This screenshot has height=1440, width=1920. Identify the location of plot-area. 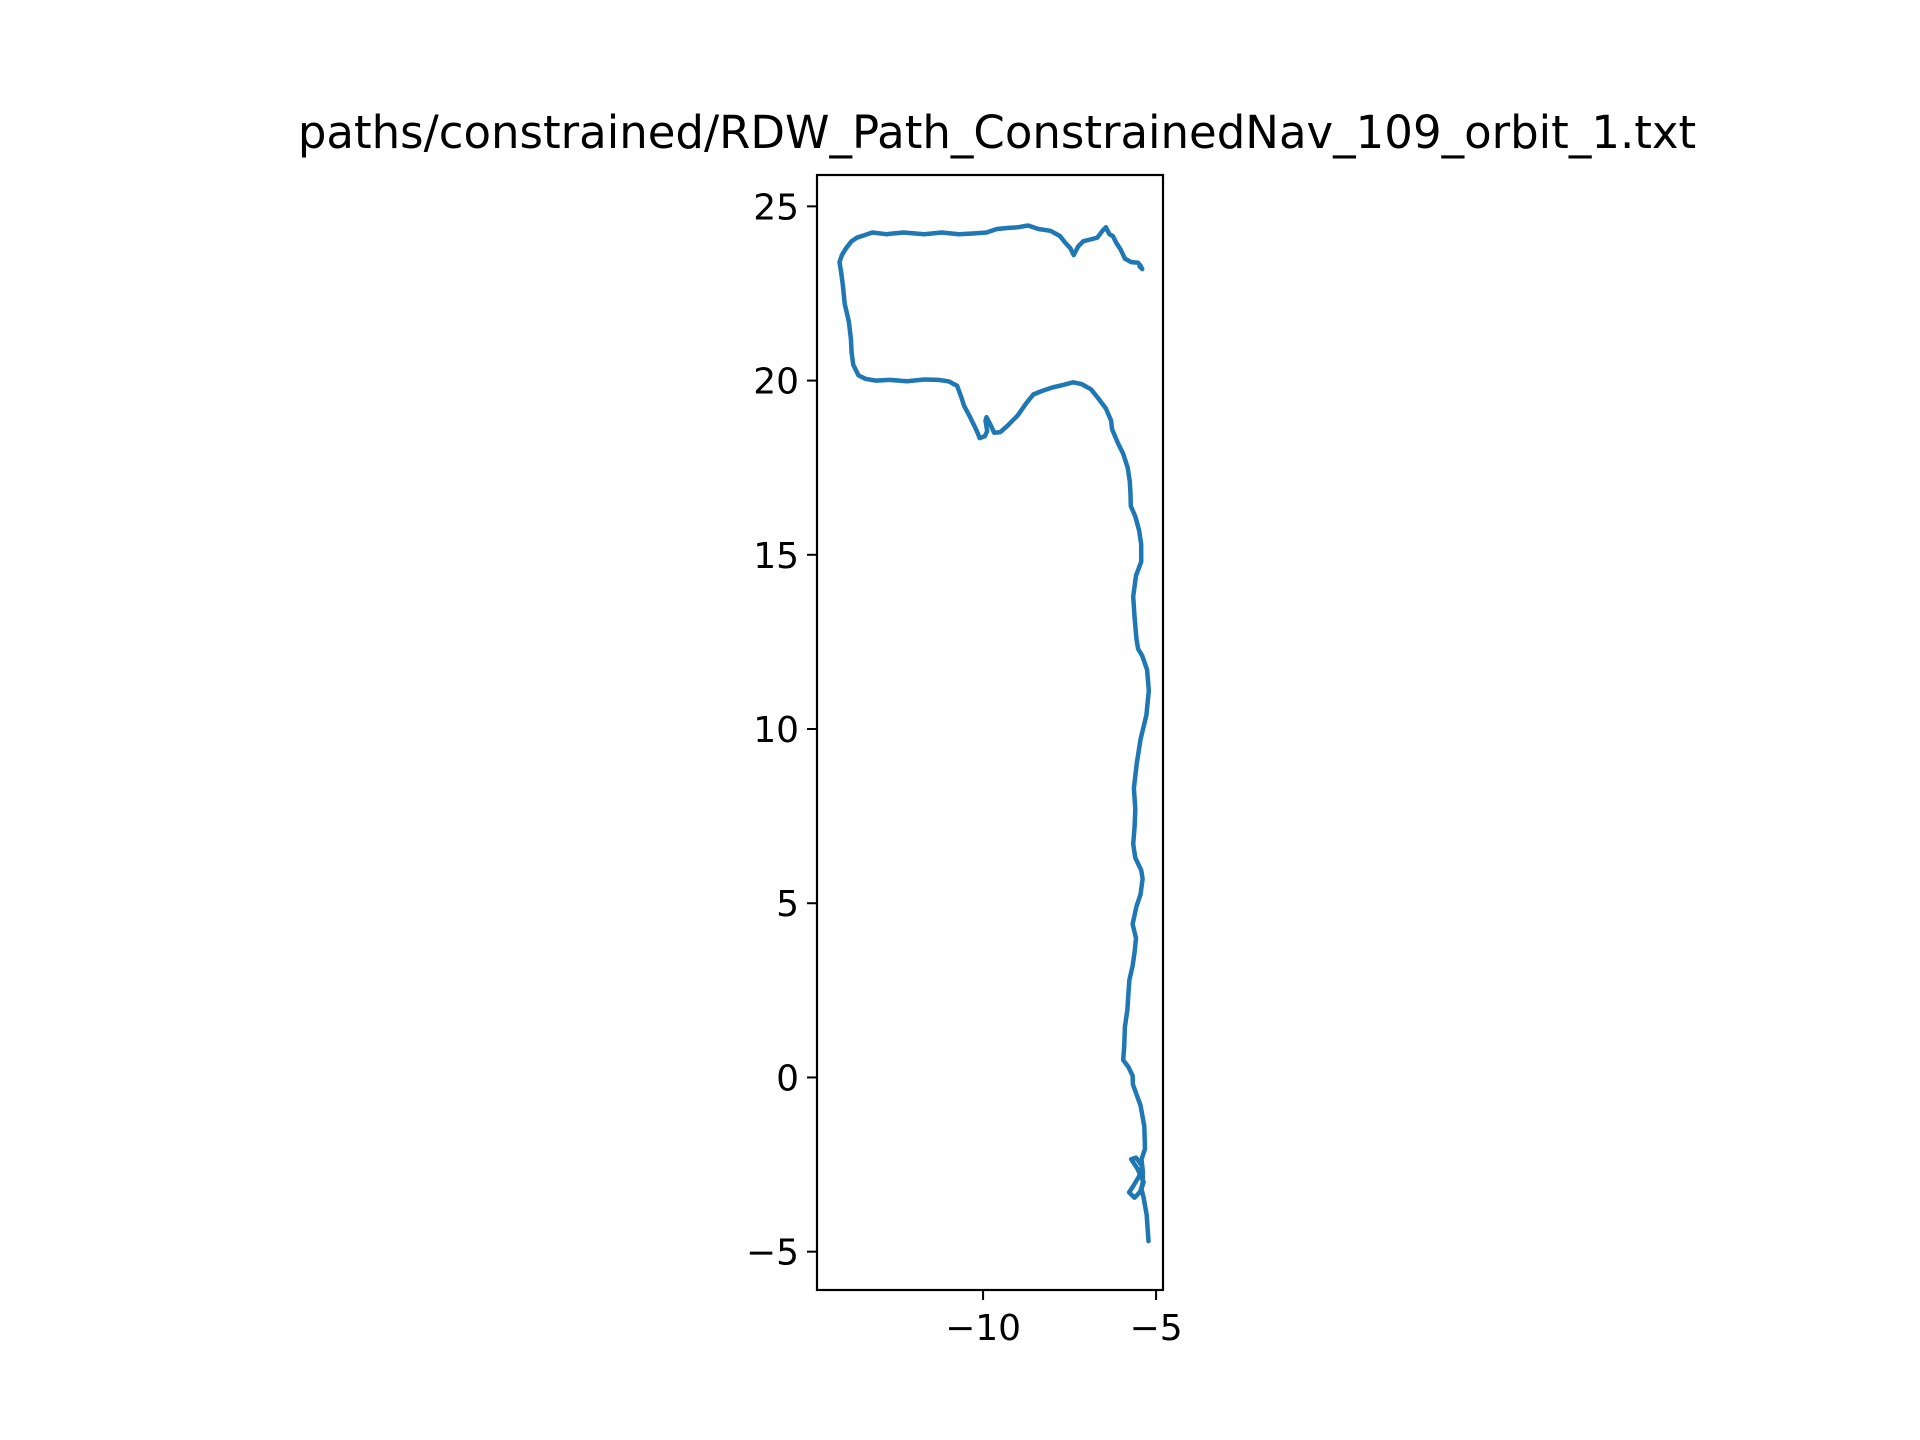
(994, 733).